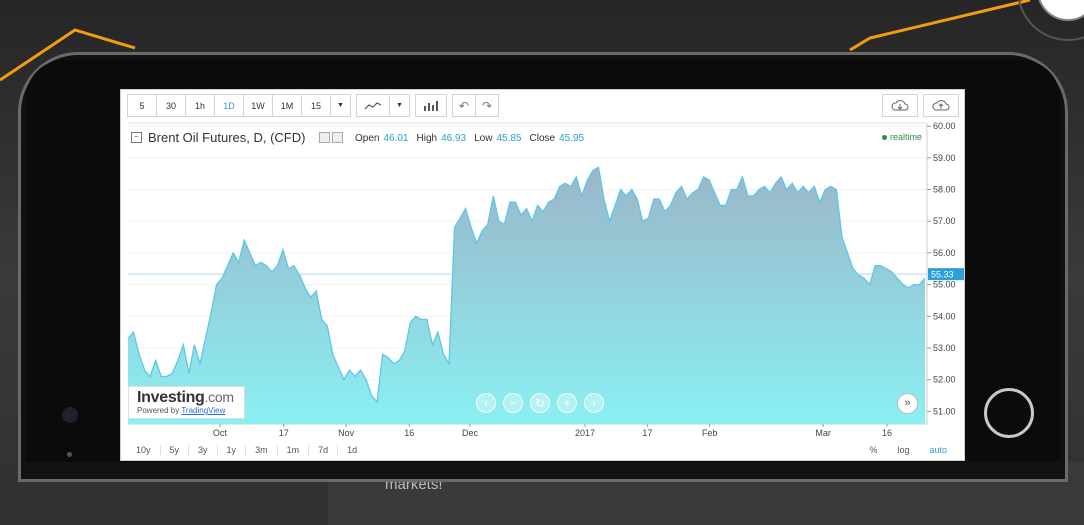  I want to click on toolbar-right, so click(920, 105).